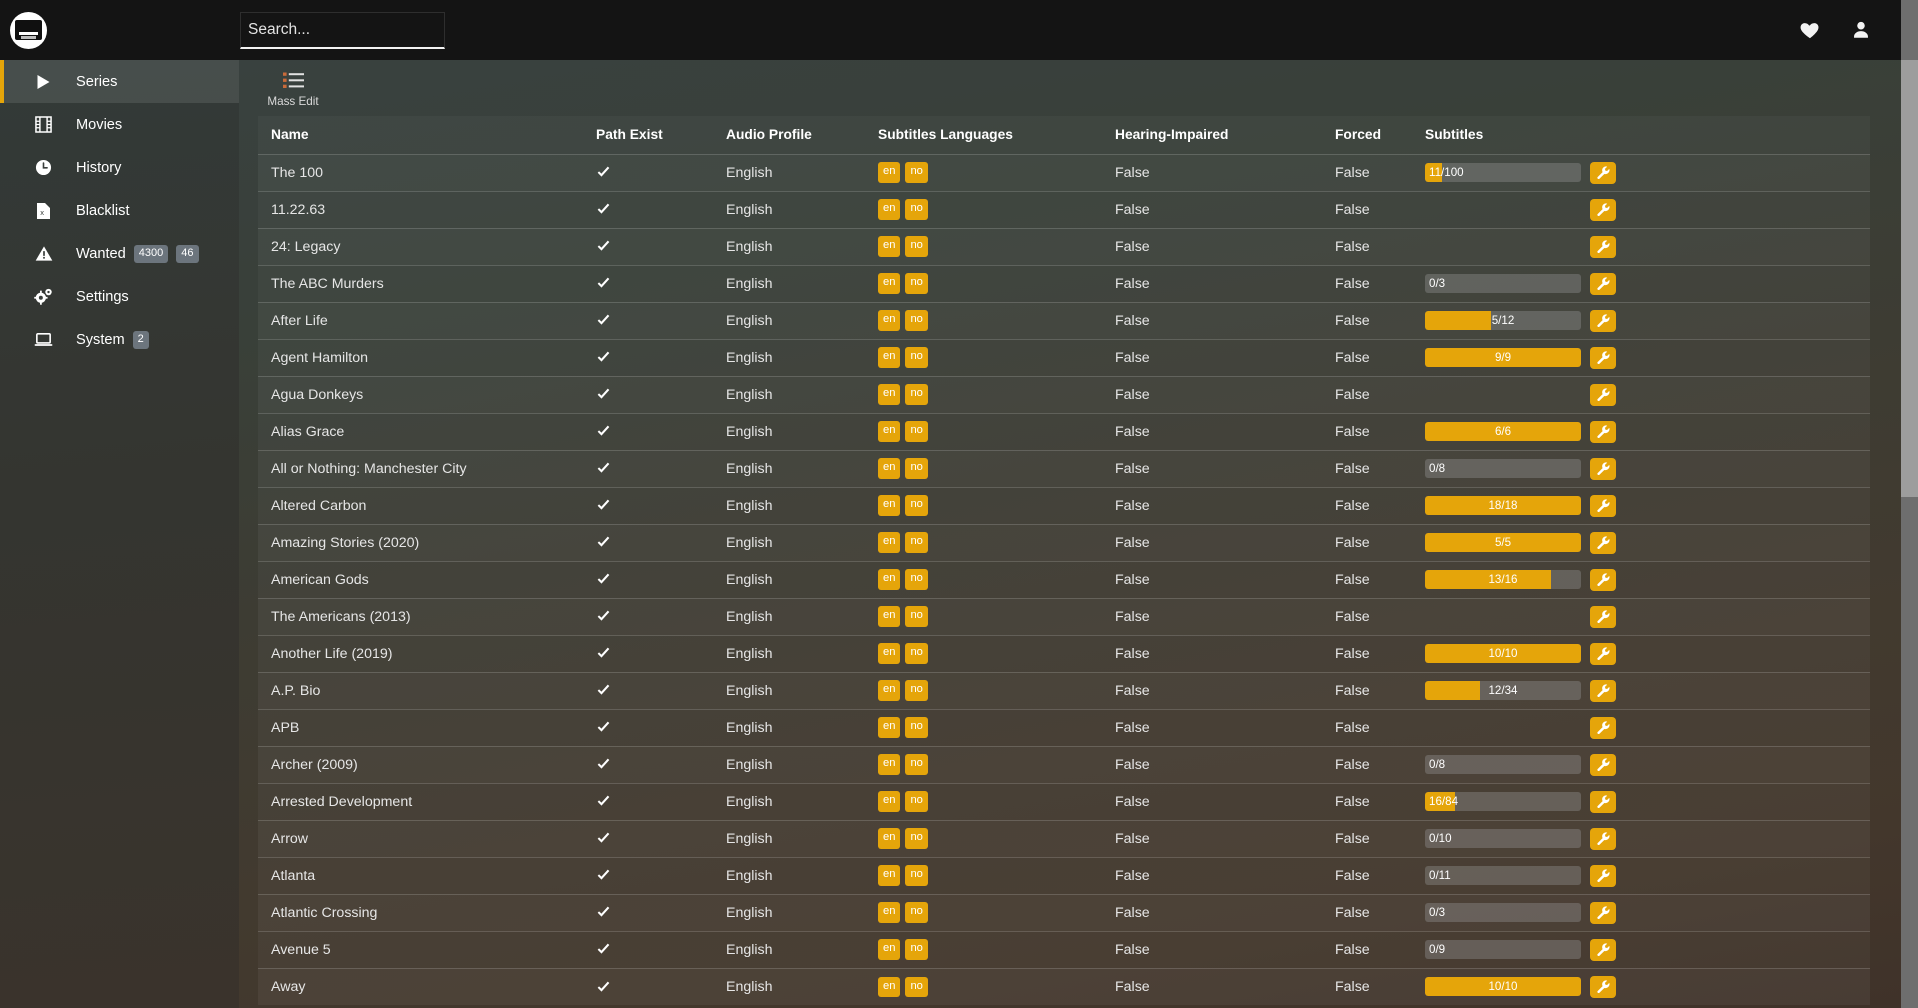 The image size is (1918, 1008). What do you see at coordinates (1064, 986) in the screenshot?
I see `table-row: Away English en no False False 10/10` at bounding box center [1064, 986].